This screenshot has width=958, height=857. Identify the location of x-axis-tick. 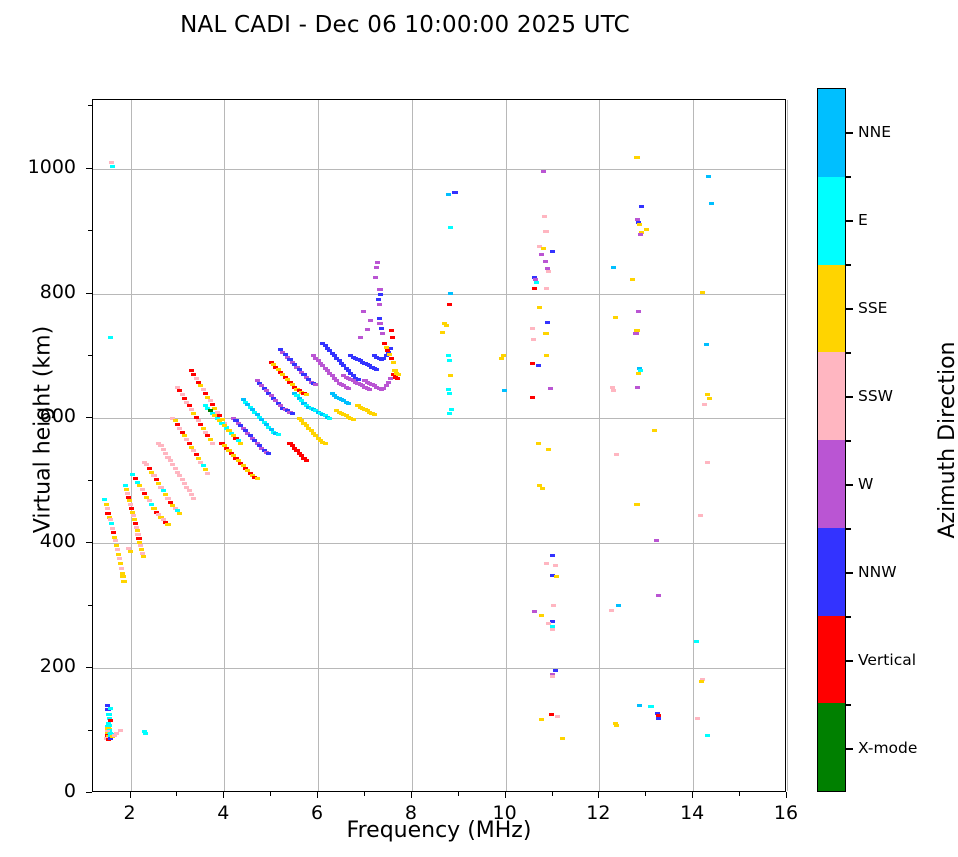
(693, 795).